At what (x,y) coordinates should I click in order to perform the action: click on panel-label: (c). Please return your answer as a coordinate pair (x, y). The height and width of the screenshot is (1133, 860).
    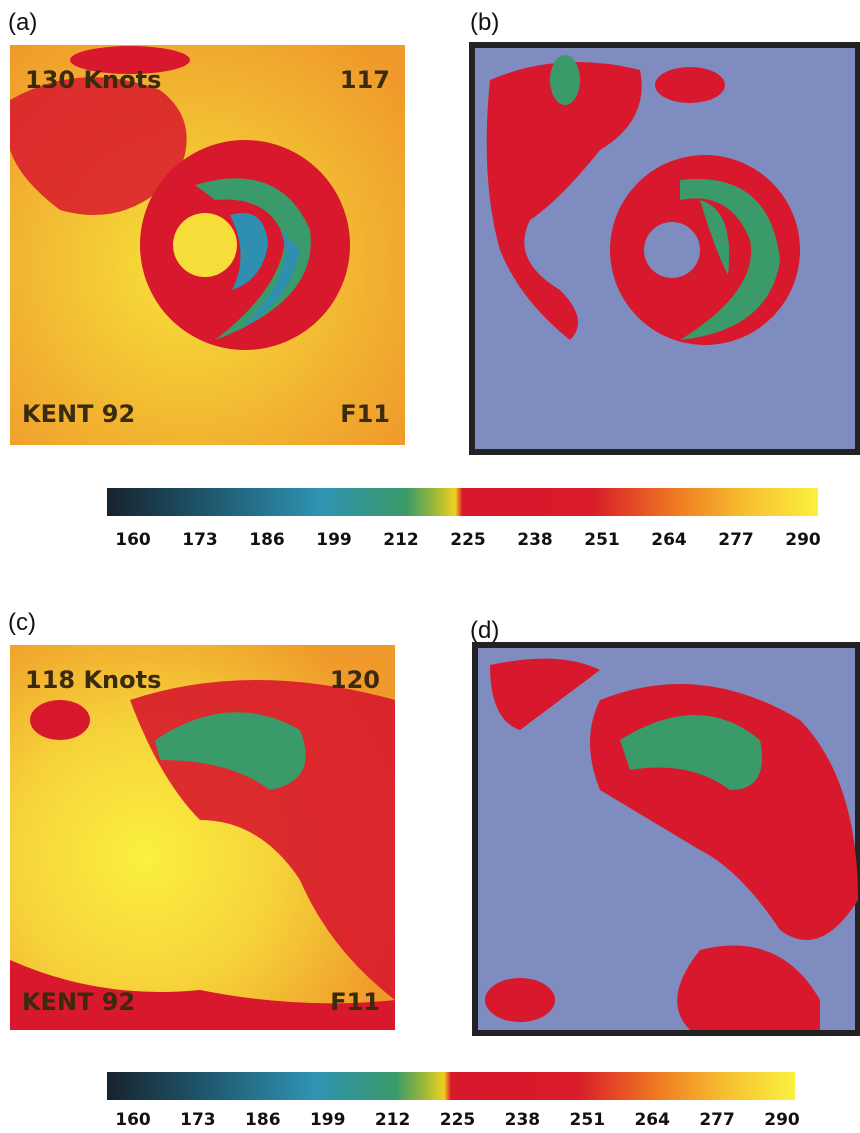
    Looking at the image, I should click on (22, 622).